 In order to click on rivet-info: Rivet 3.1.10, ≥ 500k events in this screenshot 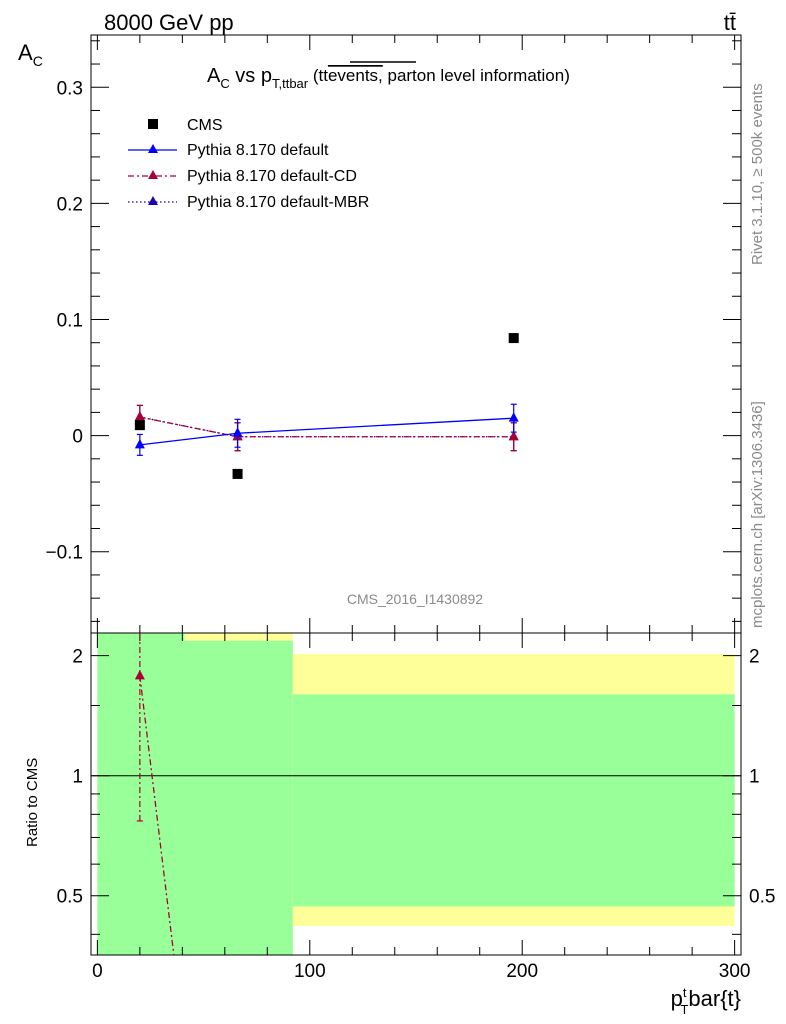, I will do `click(757, 174)`.